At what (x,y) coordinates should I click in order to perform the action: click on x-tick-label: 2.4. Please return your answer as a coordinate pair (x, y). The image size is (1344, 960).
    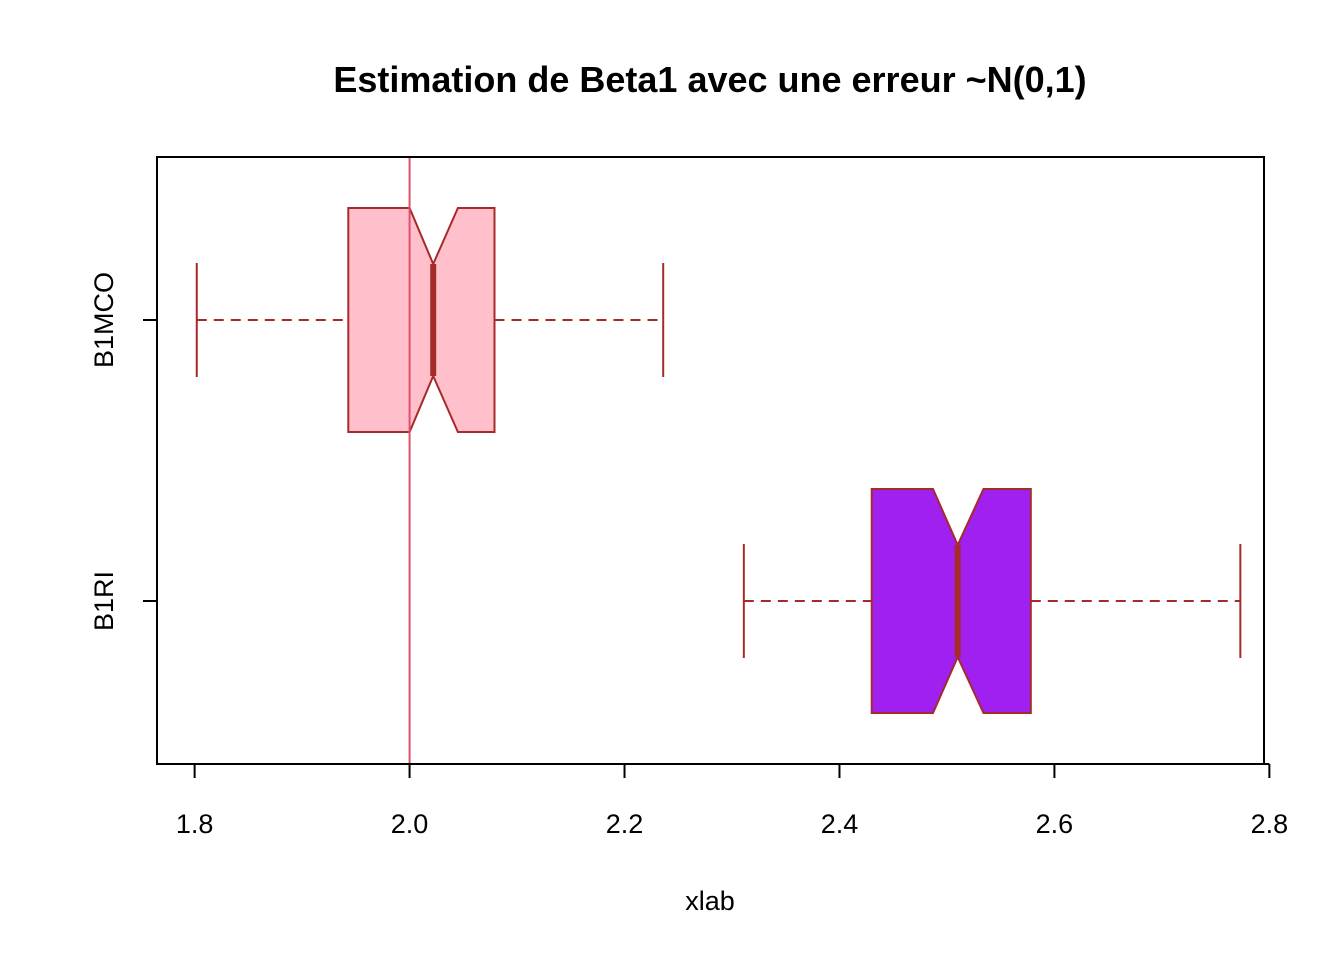
    Looking at the image, I should click on (840, 824).